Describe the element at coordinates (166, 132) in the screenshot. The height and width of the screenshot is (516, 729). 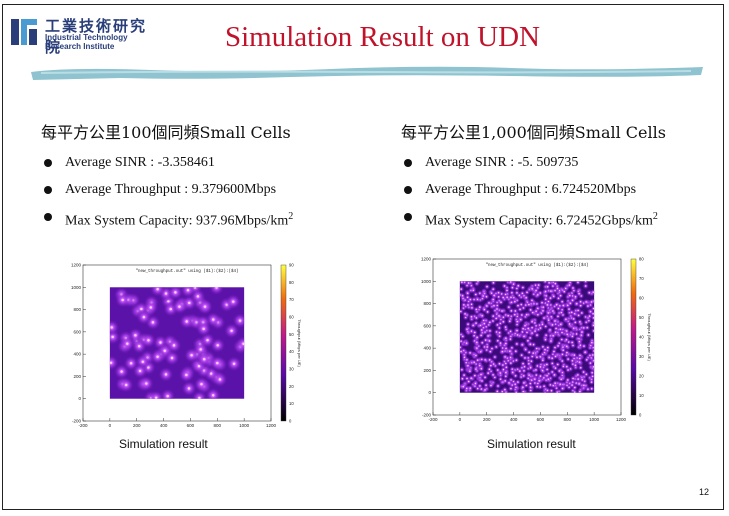
I see `left-heading: 每平方公里100個同頻Small Cells` at that location.